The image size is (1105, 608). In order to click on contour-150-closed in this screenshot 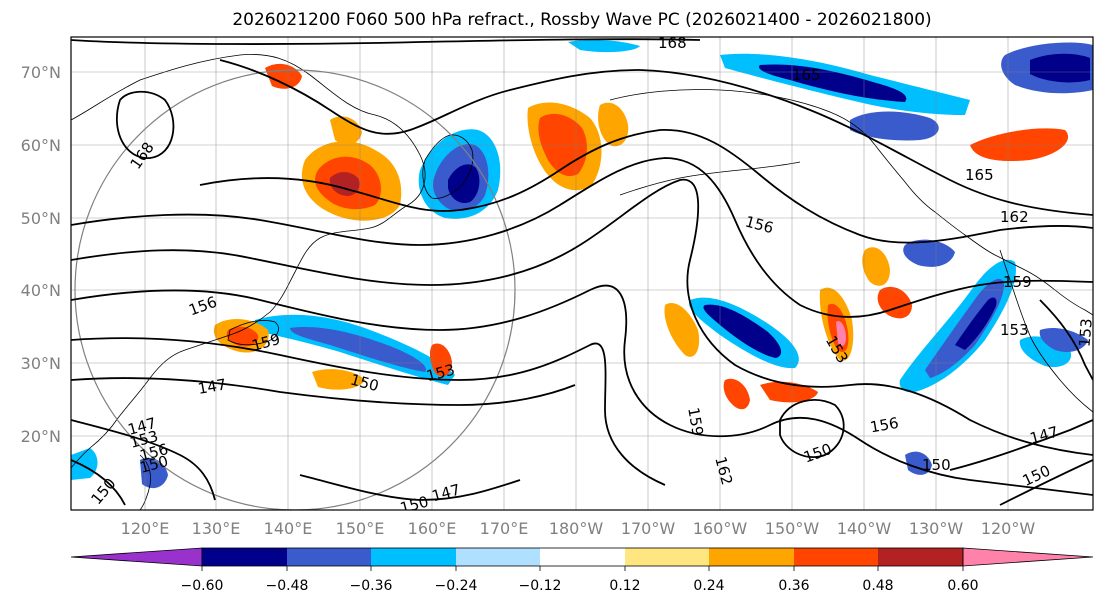, I will do `click(812, 428)`.